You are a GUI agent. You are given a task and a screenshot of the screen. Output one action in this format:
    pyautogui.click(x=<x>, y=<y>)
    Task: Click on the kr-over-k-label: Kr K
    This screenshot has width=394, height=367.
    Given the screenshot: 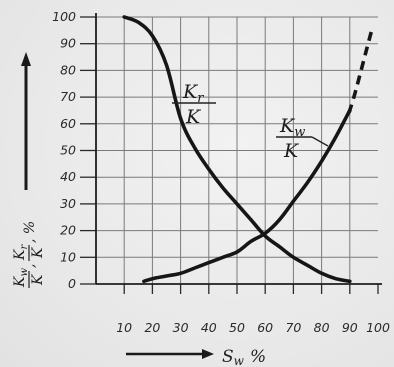 What is the action you would take?
    pyautogui.click(x=194, y=104)
    